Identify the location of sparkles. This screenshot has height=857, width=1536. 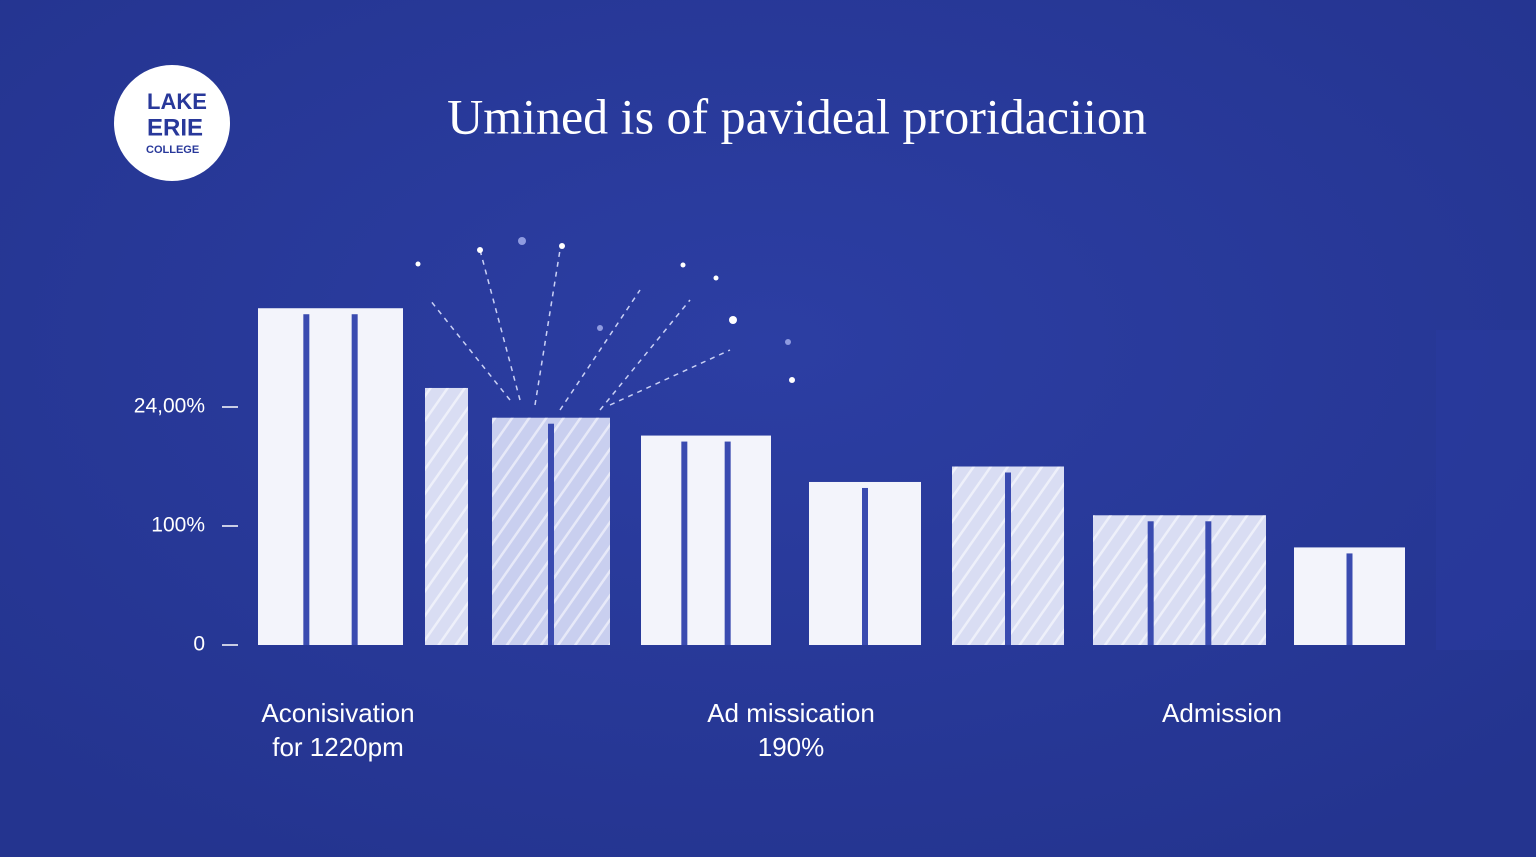
(605, 324).